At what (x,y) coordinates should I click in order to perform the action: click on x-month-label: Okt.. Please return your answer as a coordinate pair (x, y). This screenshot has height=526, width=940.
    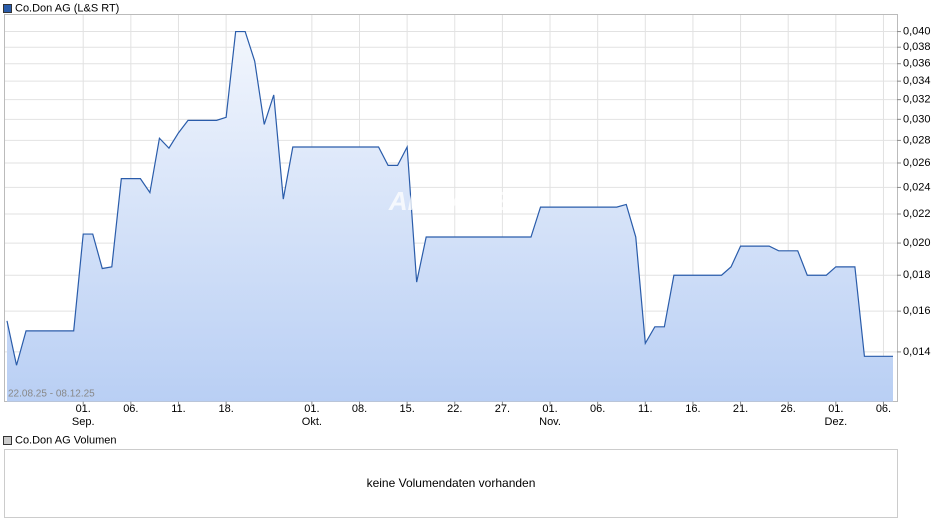
    Looking at the image, I should click on (312, 422).